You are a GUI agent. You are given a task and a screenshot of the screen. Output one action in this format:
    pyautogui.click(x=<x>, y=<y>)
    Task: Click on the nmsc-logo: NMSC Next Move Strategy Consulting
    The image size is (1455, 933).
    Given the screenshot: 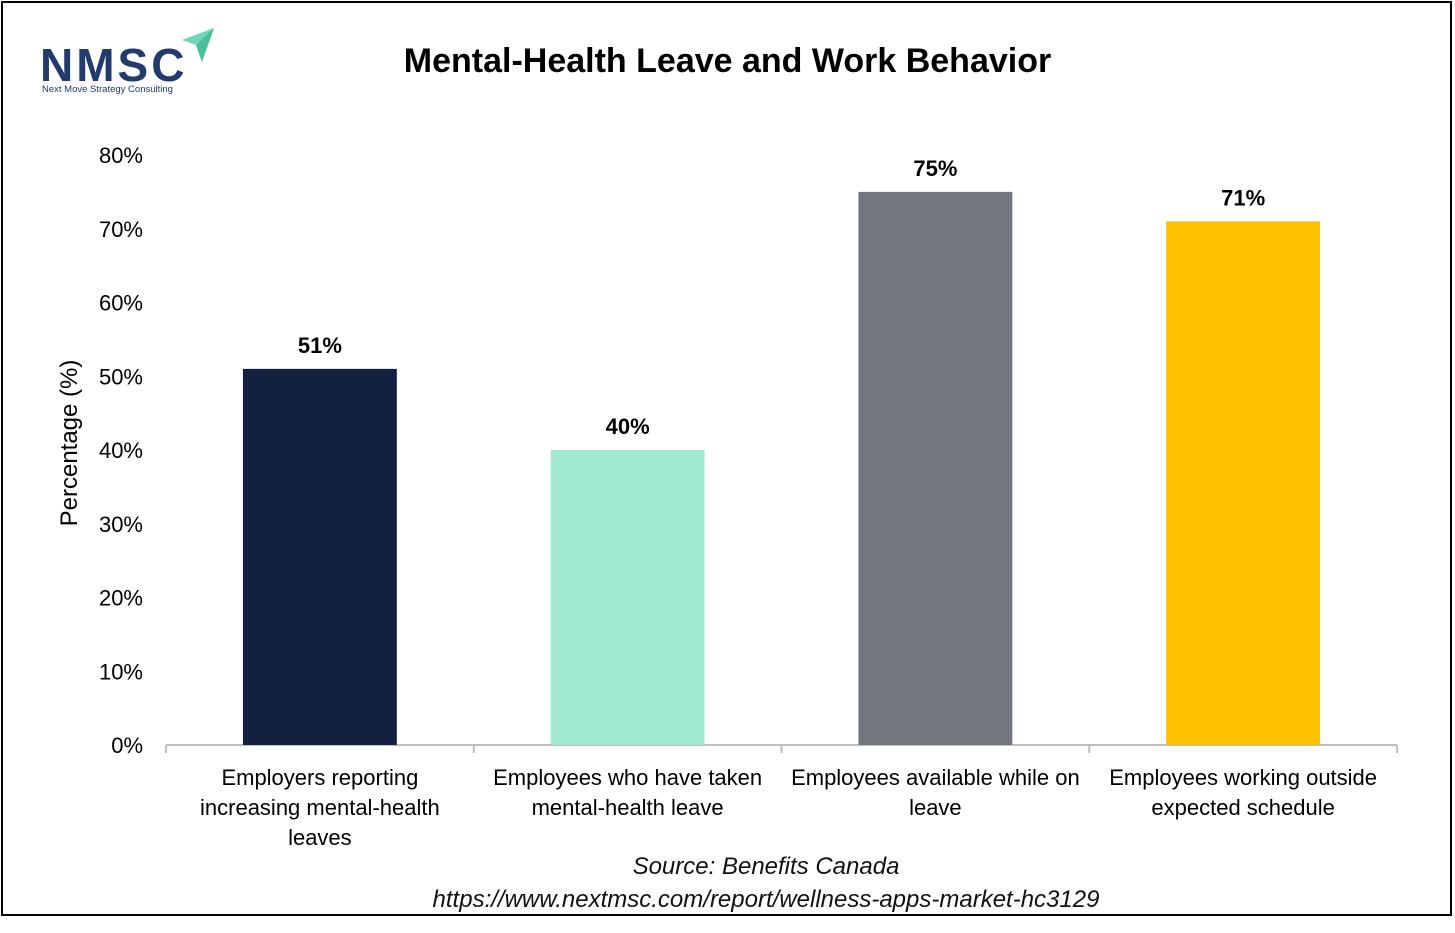 What is the action you would take?
    pyautogui.click(x=127, y=64)
    